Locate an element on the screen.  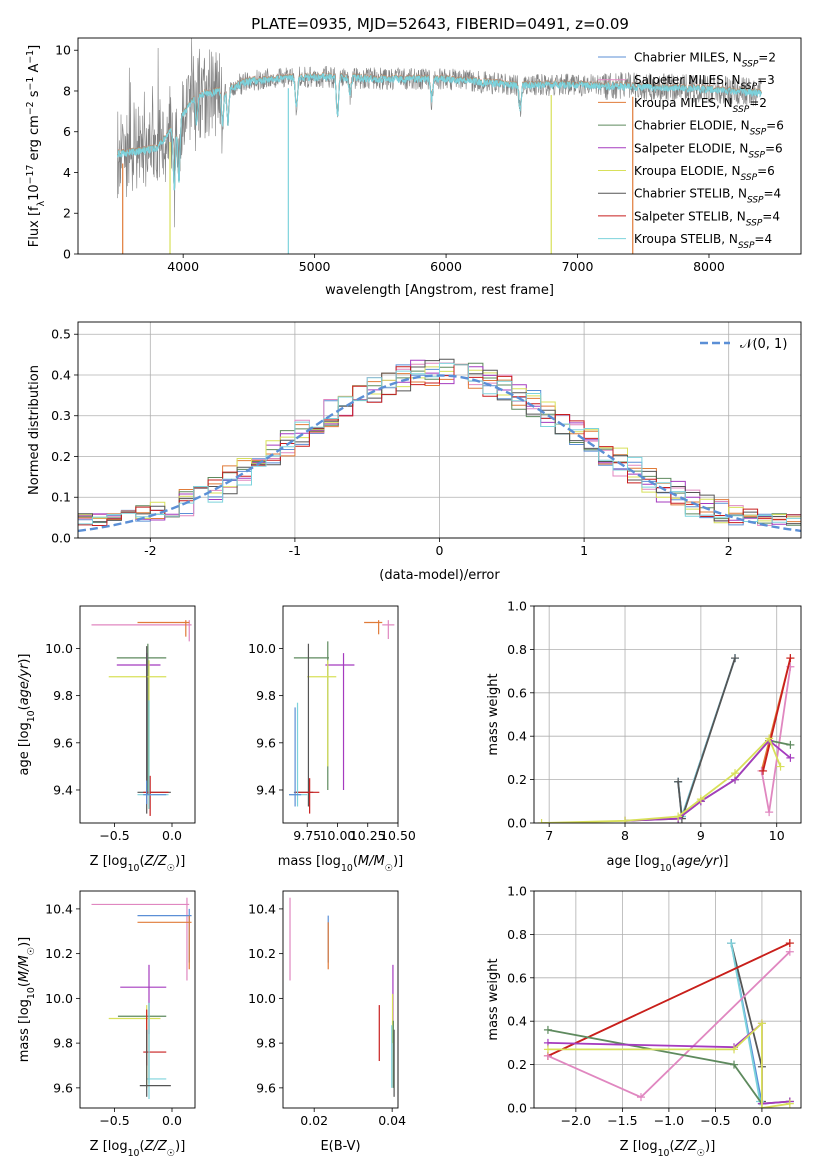
x-axis-label: wavelength [Angstrom, rest frame] is located at coordinates (439, 290).